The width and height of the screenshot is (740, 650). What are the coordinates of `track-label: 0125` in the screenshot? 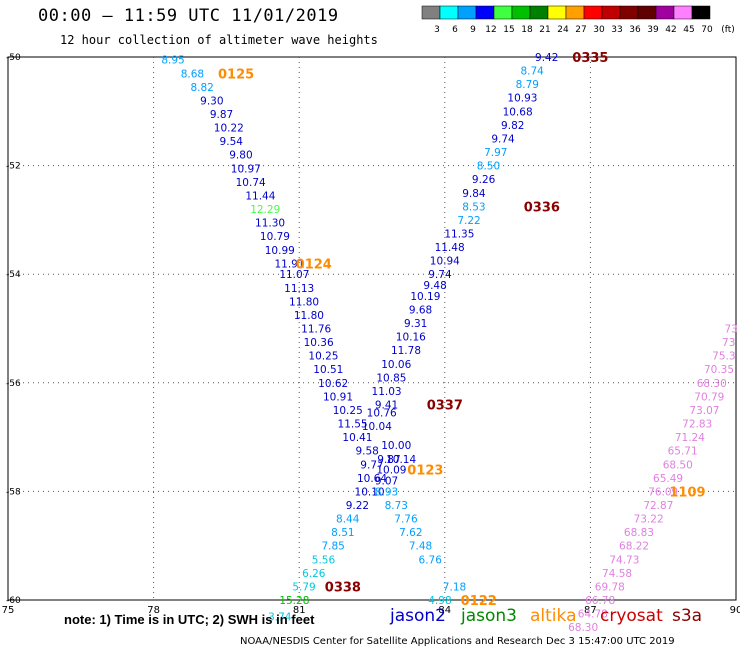 It's located at (236, 74).